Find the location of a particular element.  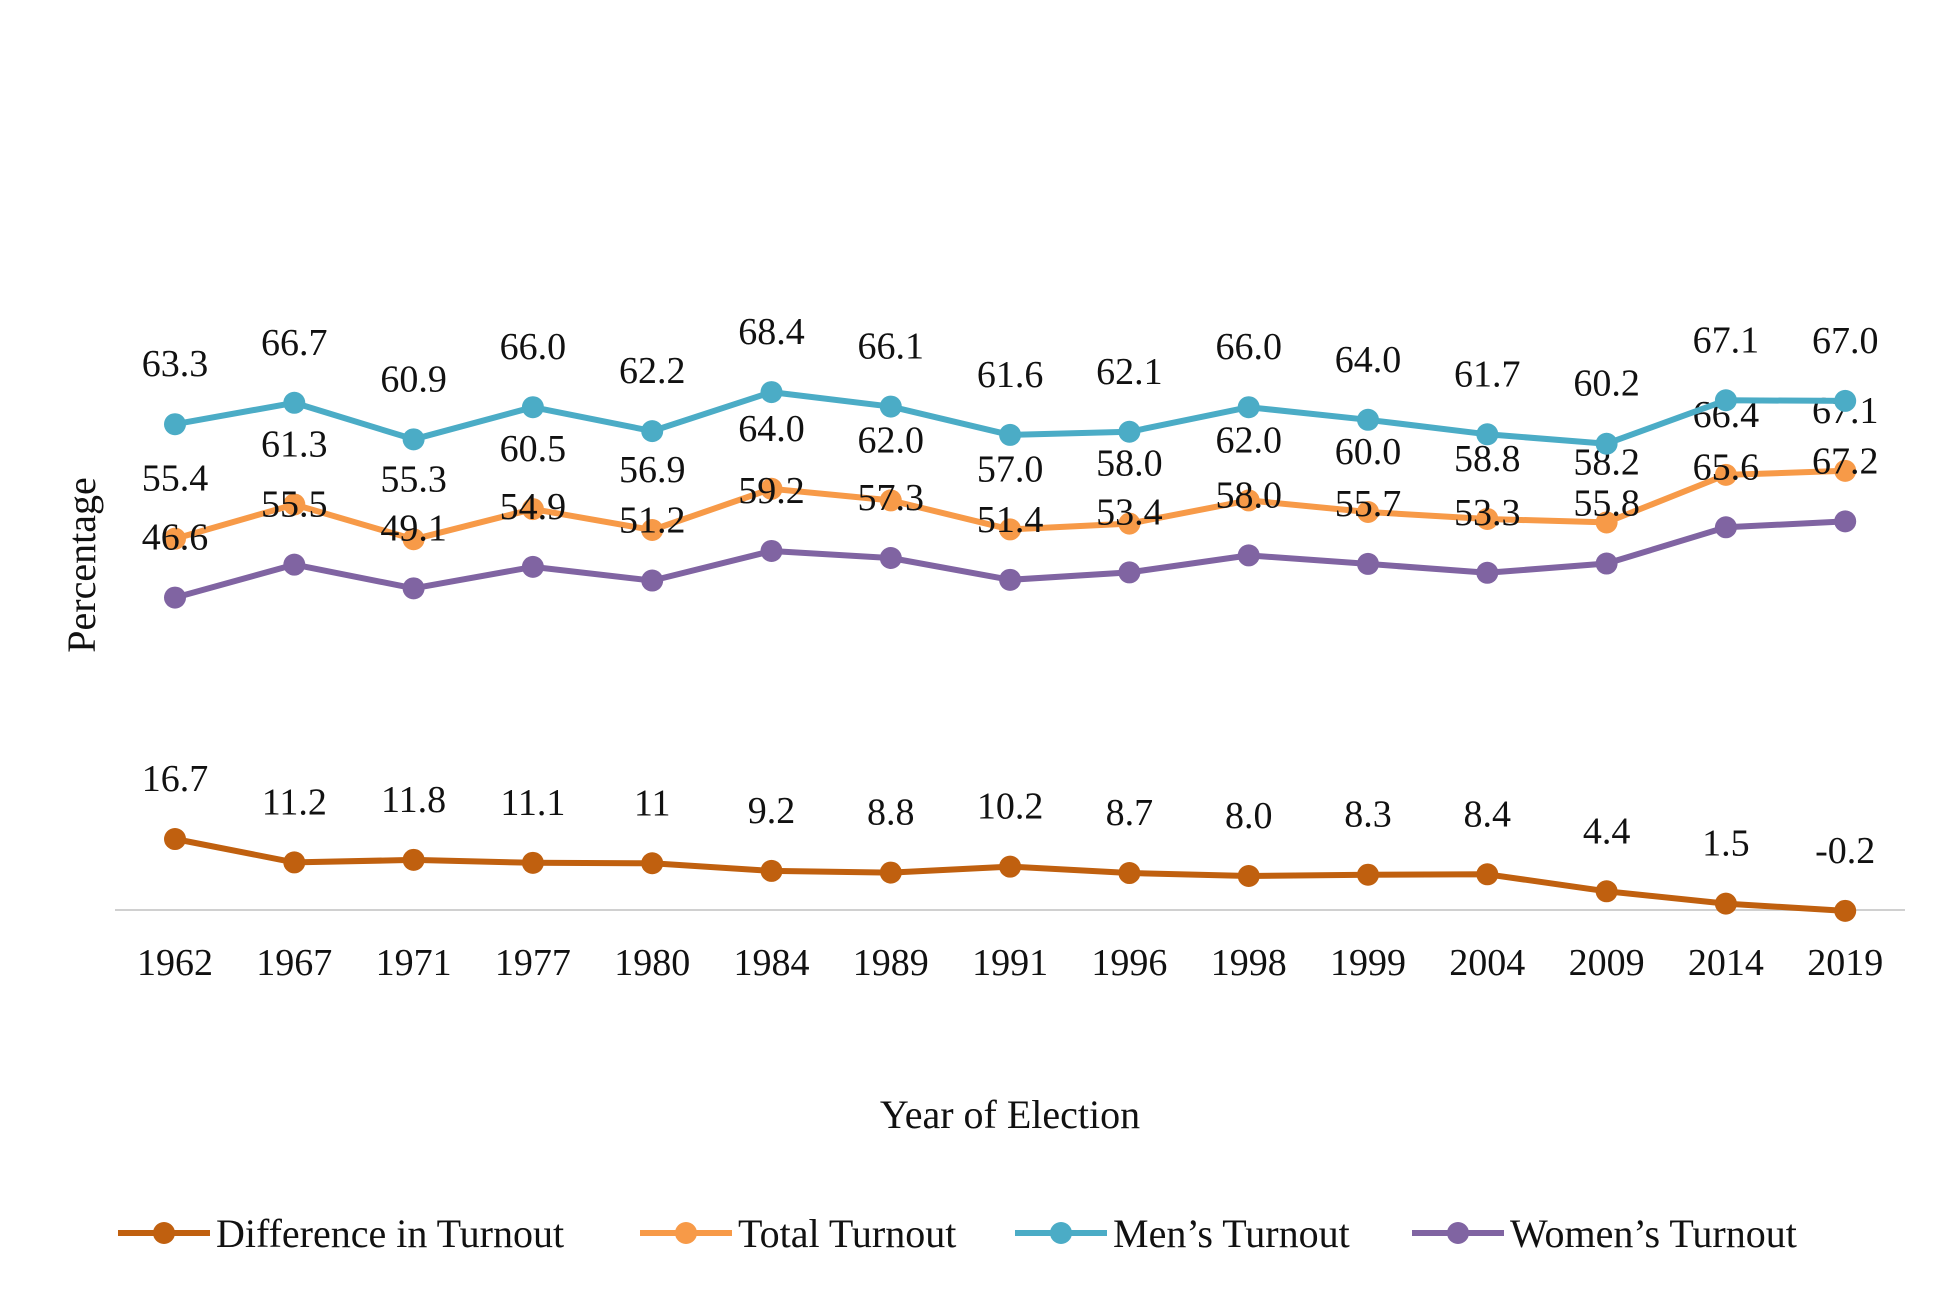

legend-label: Men’s Turnout is located at coordinates (1231, 1233).